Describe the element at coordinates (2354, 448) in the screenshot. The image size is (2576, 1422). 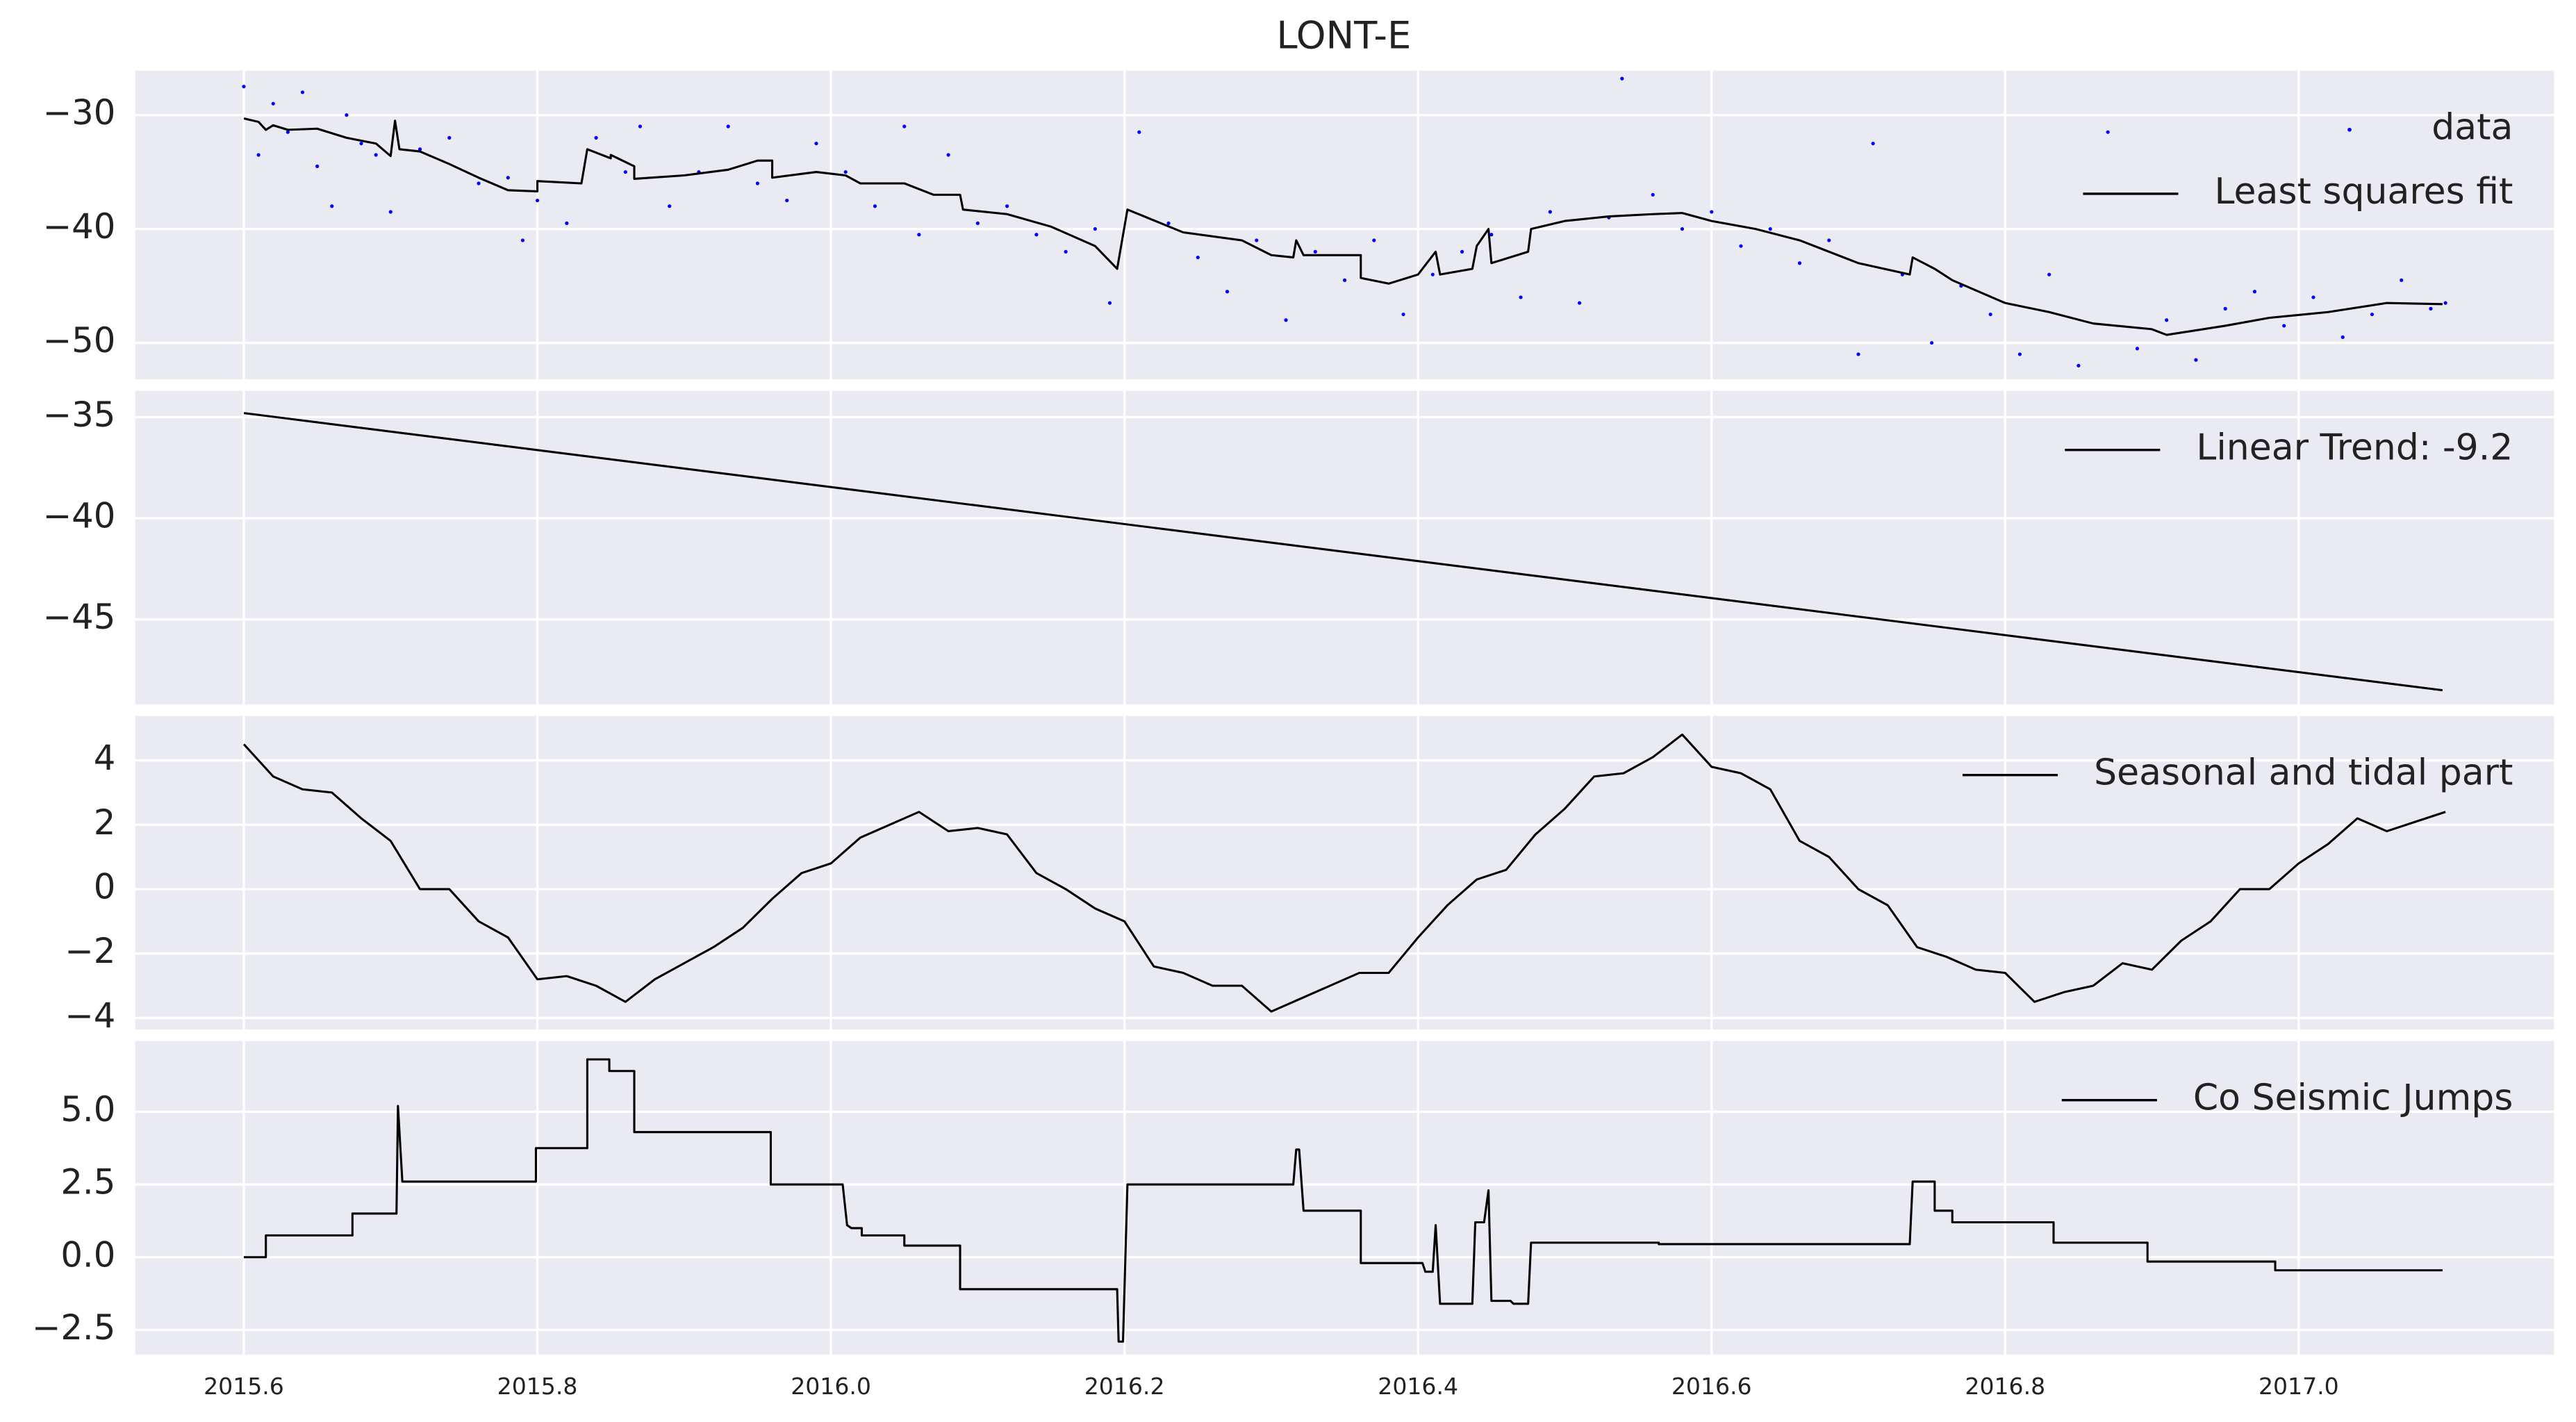
I see `legend-label: Linear Trend: -9.2` at that location.